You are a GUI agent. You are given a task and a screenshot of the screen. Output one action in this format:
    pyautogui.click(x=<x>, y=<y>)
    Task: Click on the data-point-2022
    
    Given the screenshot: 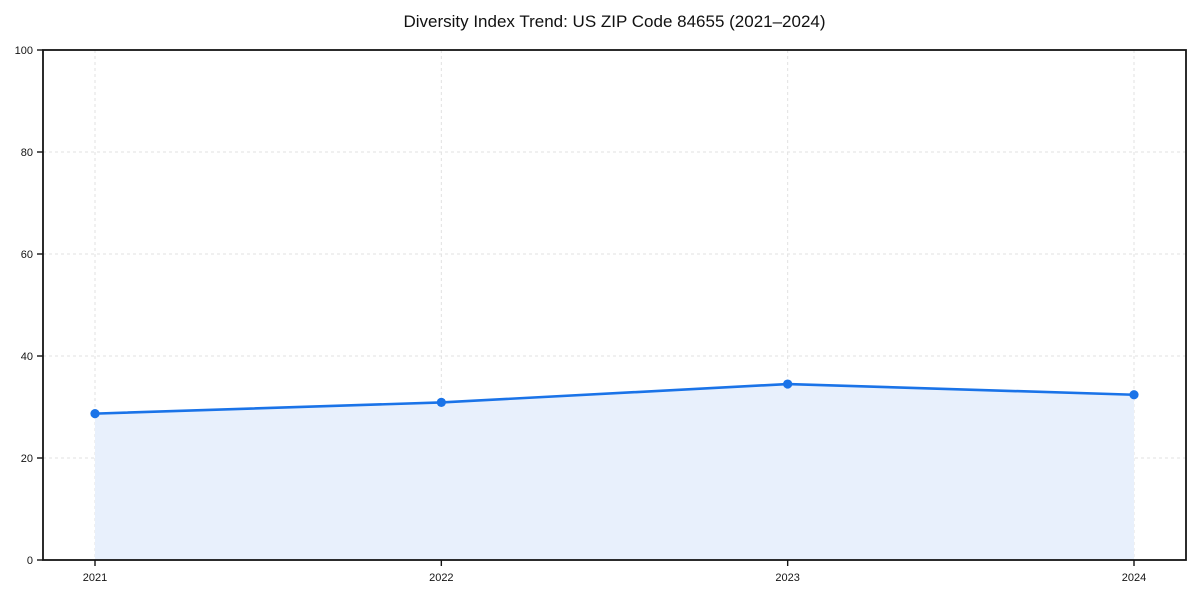 What is the action you would take?
    pyautogui.click(x=441, y=402)
    